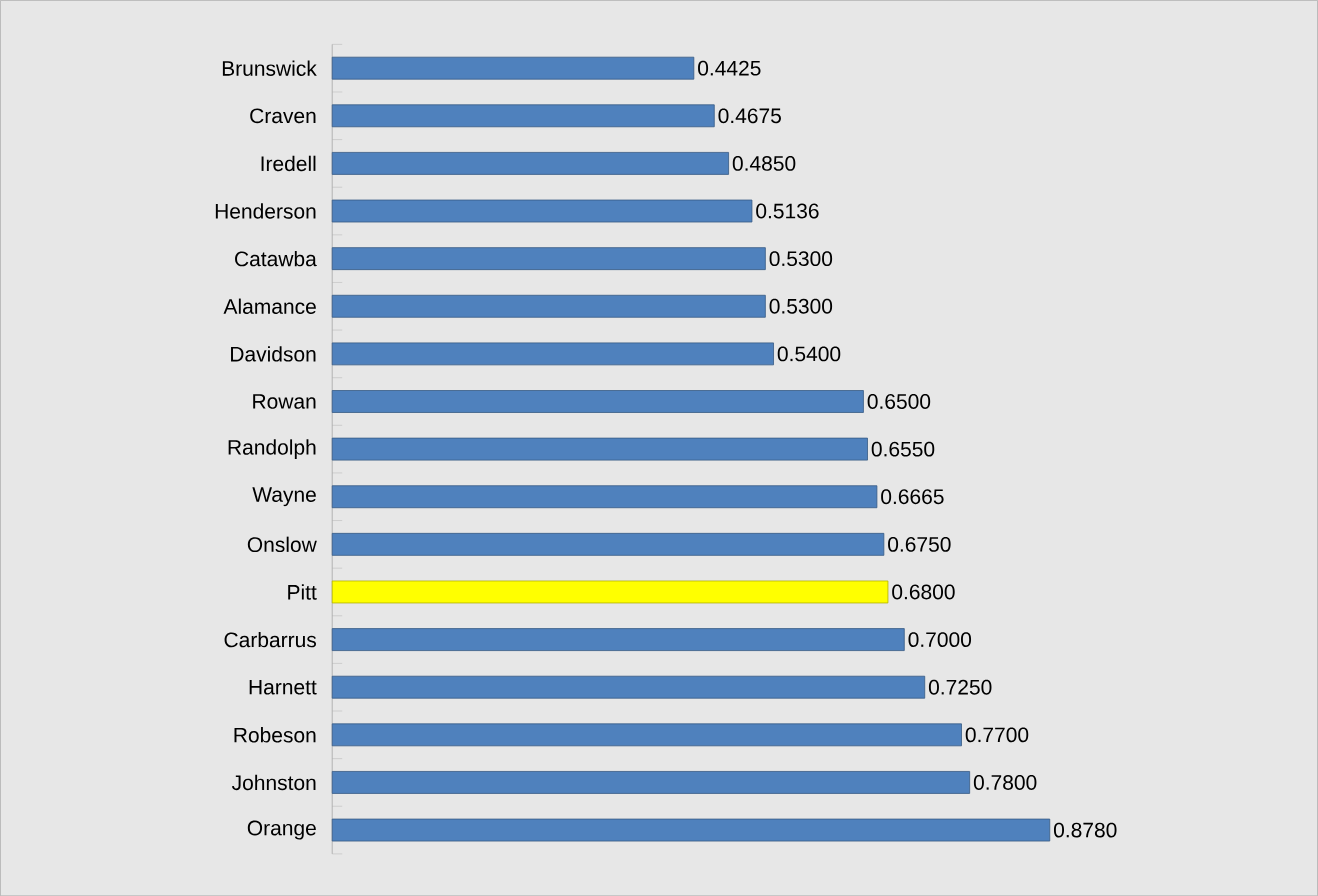 The width and height of the screenshot is (1318, 896). What do you see at coordinates (809, 354) in the screenshot?
I see `data-label: 0.5400` at bounding box center [809, 354].